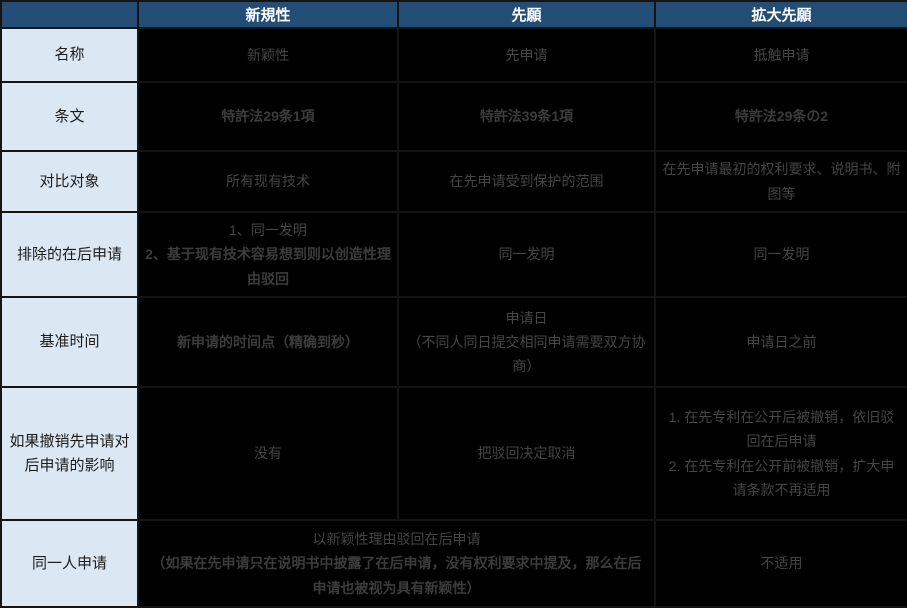 This screenshot has height=608, width=907. I want to click on cell: 特許法29条1項, so click(268, 116).